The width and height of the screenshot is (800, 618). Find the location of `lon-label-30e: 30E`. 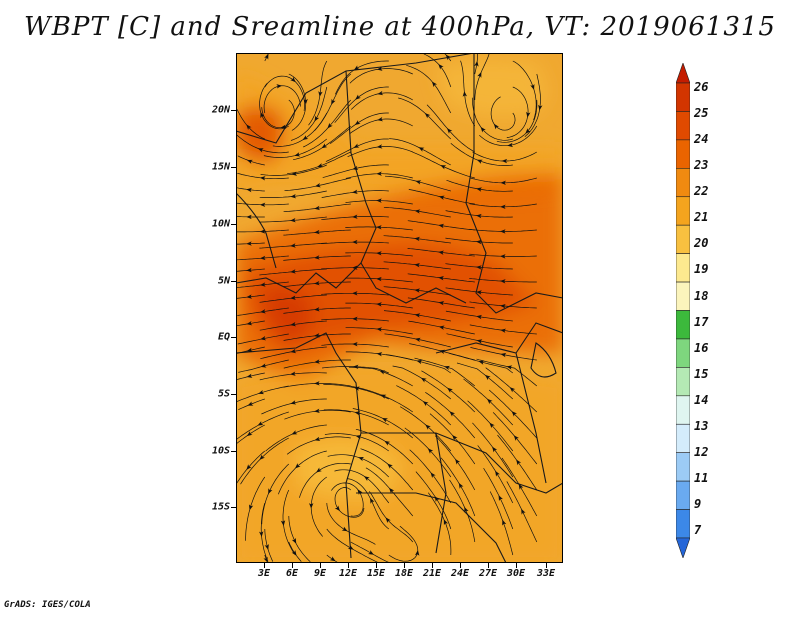

lon-label-30e: 30E is located at coordinates (516, 573).